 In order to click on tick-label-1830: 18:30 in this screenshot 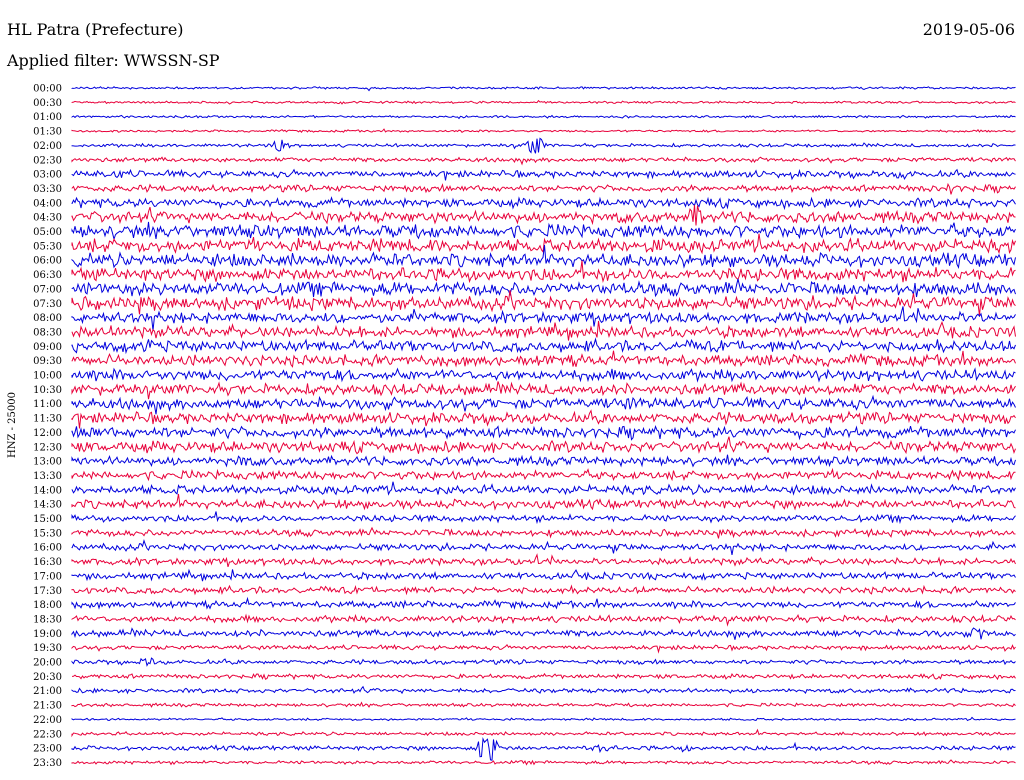, I will do `click(47, 619)`.